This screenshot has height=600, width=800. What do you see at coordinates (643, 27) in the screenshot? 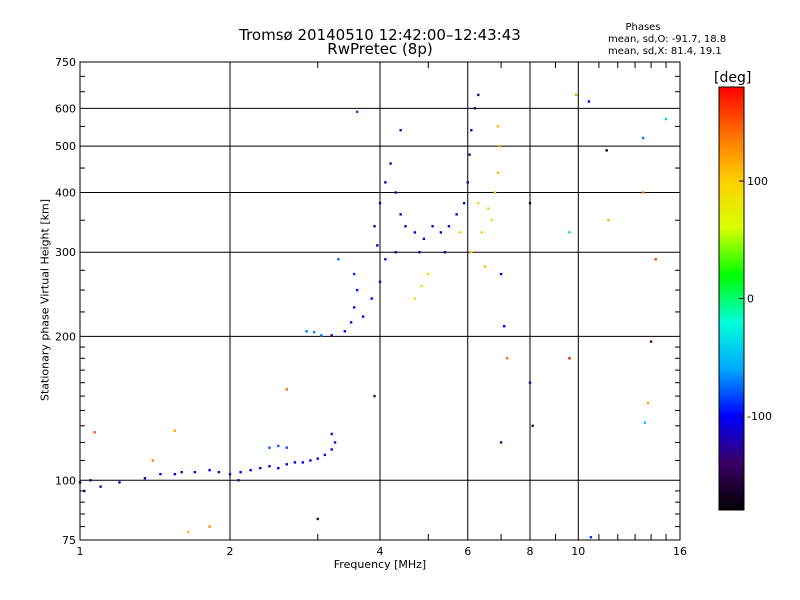
I see `phase-heading: Phases` at bounding box center [643, 27].